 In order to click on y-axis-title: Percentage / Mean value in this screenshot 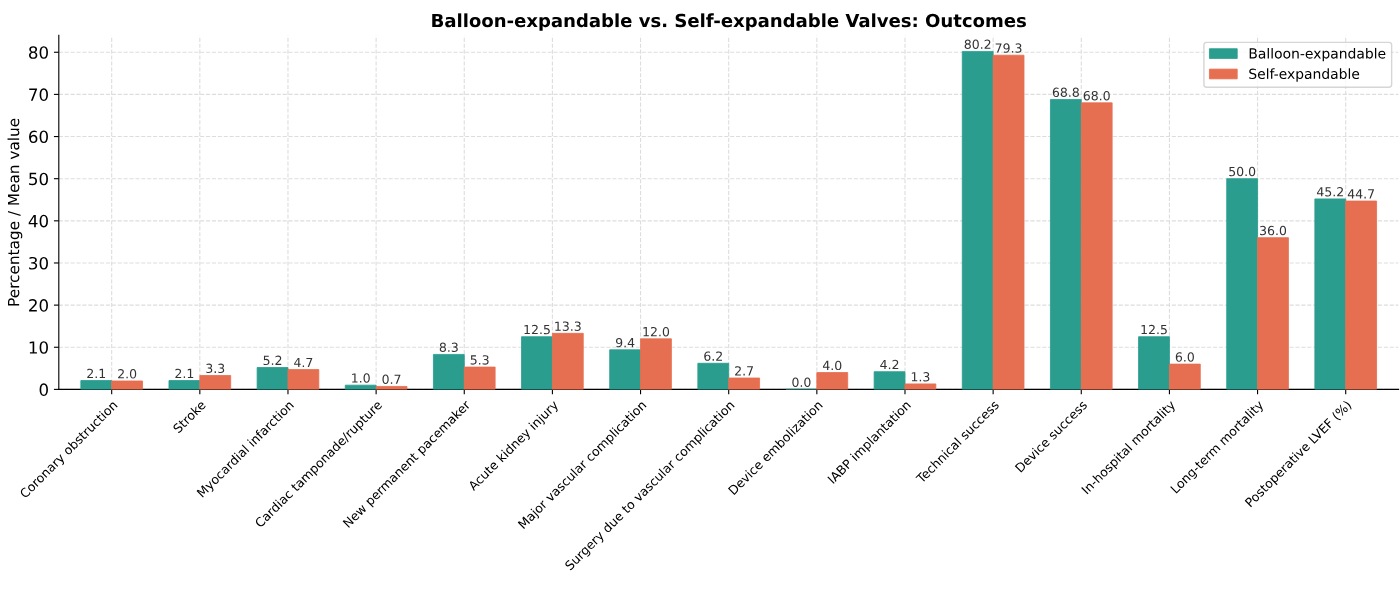, I will do `click(15, 212)`.